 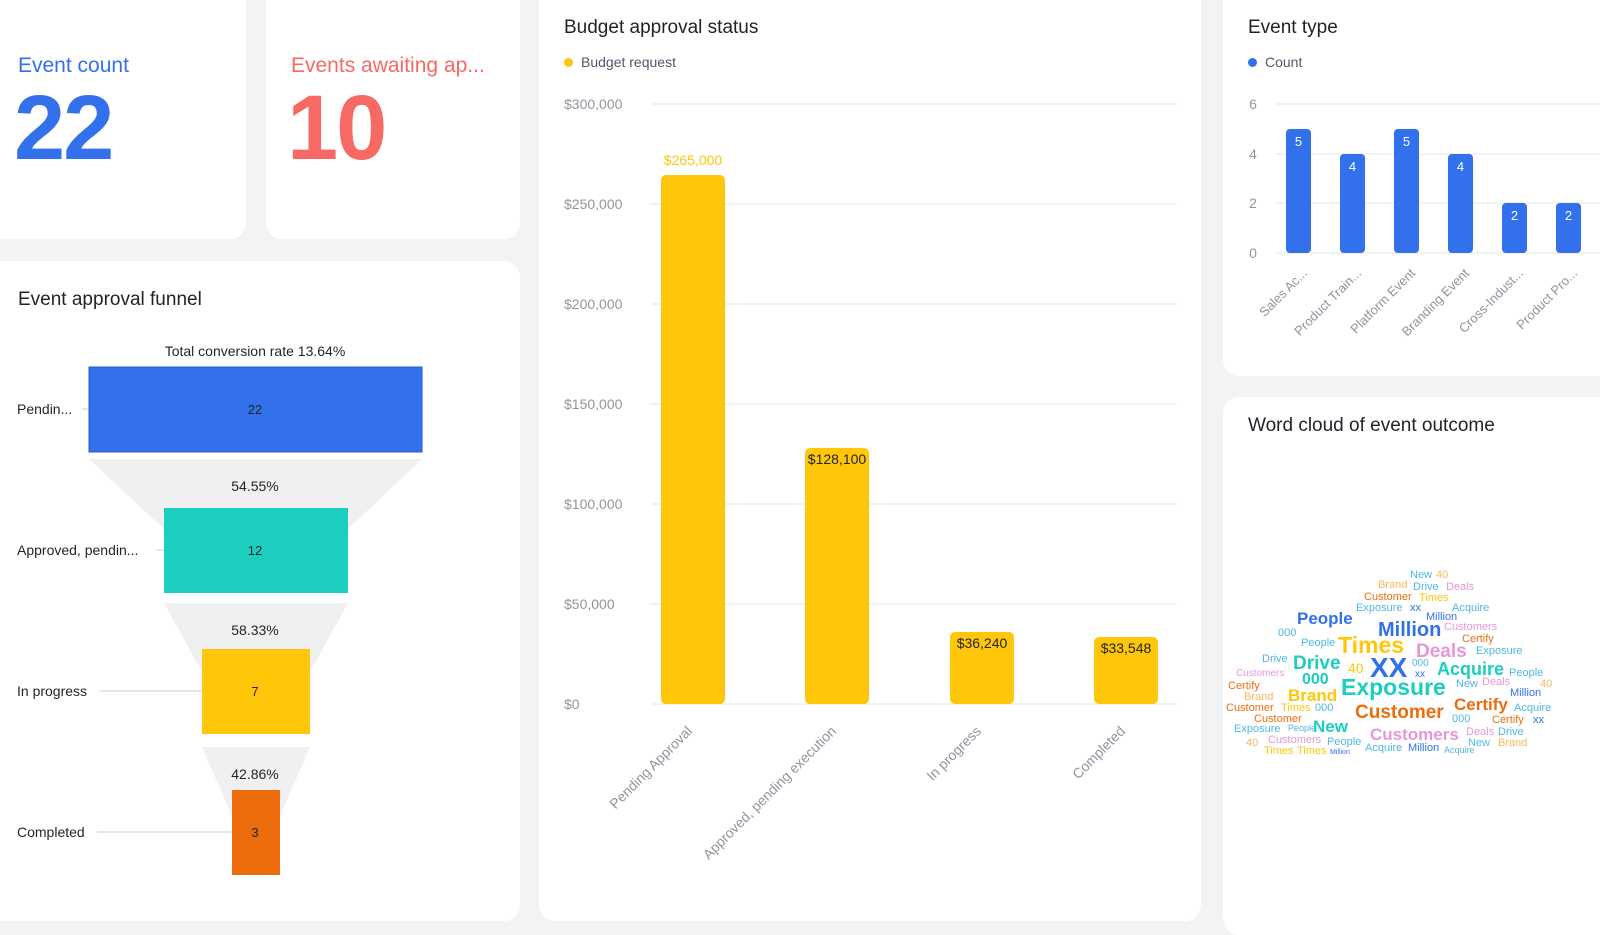 What do you see at coordinates (982, 643) in the screenshot?
I see `budget-data-label: $36,240` at bounding box center [982, 643].